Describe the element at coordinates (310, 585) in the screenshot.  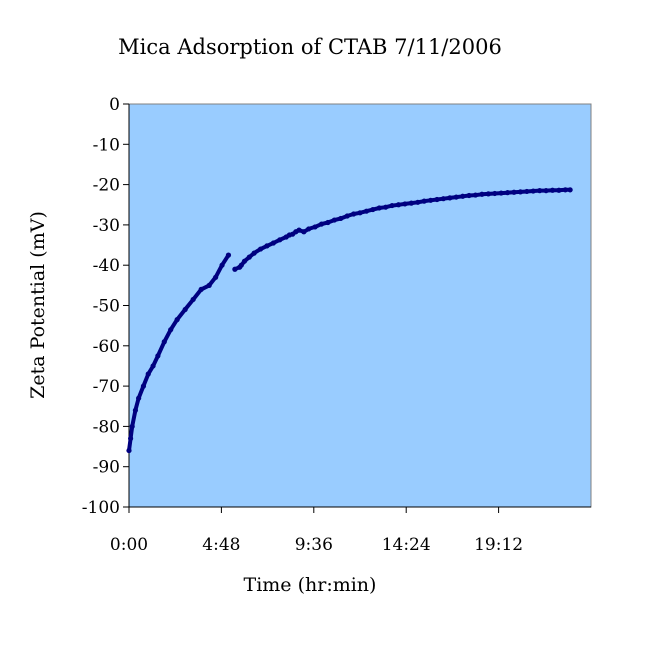
I see `x-axis-label: Time (hr:min)` at that location.